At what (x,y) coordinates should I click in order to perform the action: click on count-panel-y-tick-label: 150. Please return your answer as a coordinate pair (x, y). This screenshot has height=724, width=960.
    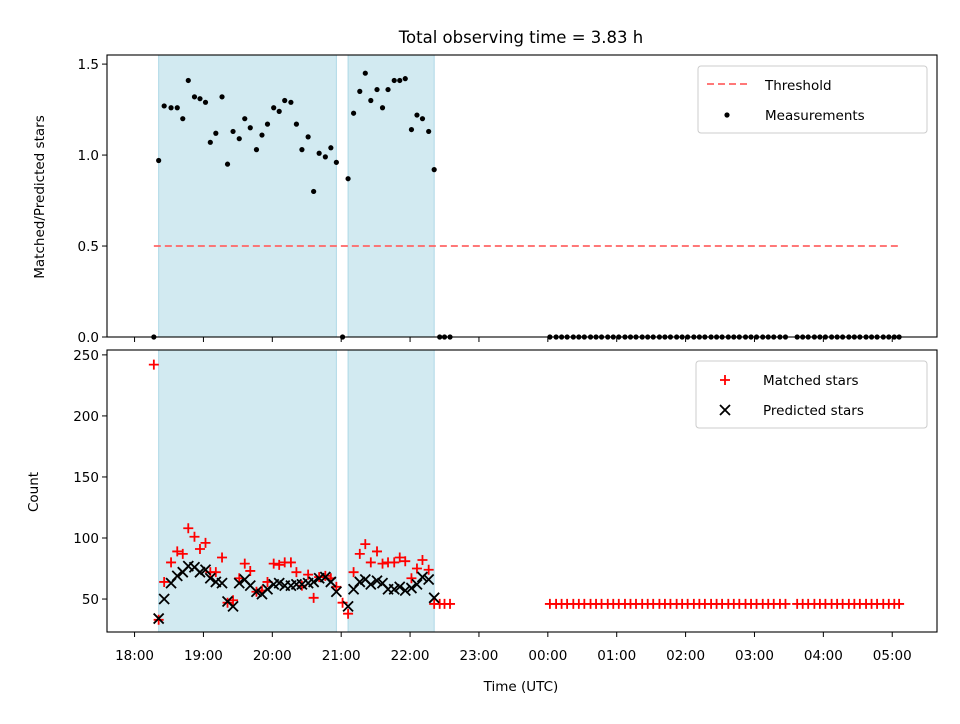
    Looking at the image, I should click on (86, 478).